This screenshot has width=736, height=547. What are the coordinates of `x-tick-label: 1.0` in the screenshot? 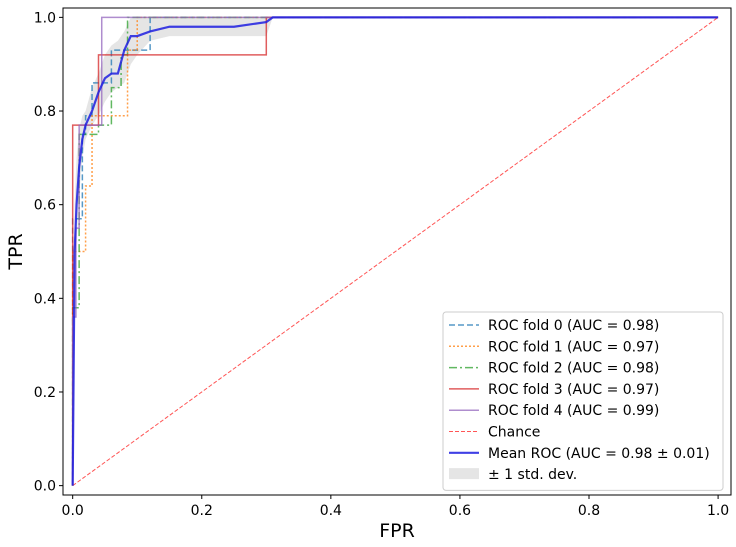 It's located at (718, 511).